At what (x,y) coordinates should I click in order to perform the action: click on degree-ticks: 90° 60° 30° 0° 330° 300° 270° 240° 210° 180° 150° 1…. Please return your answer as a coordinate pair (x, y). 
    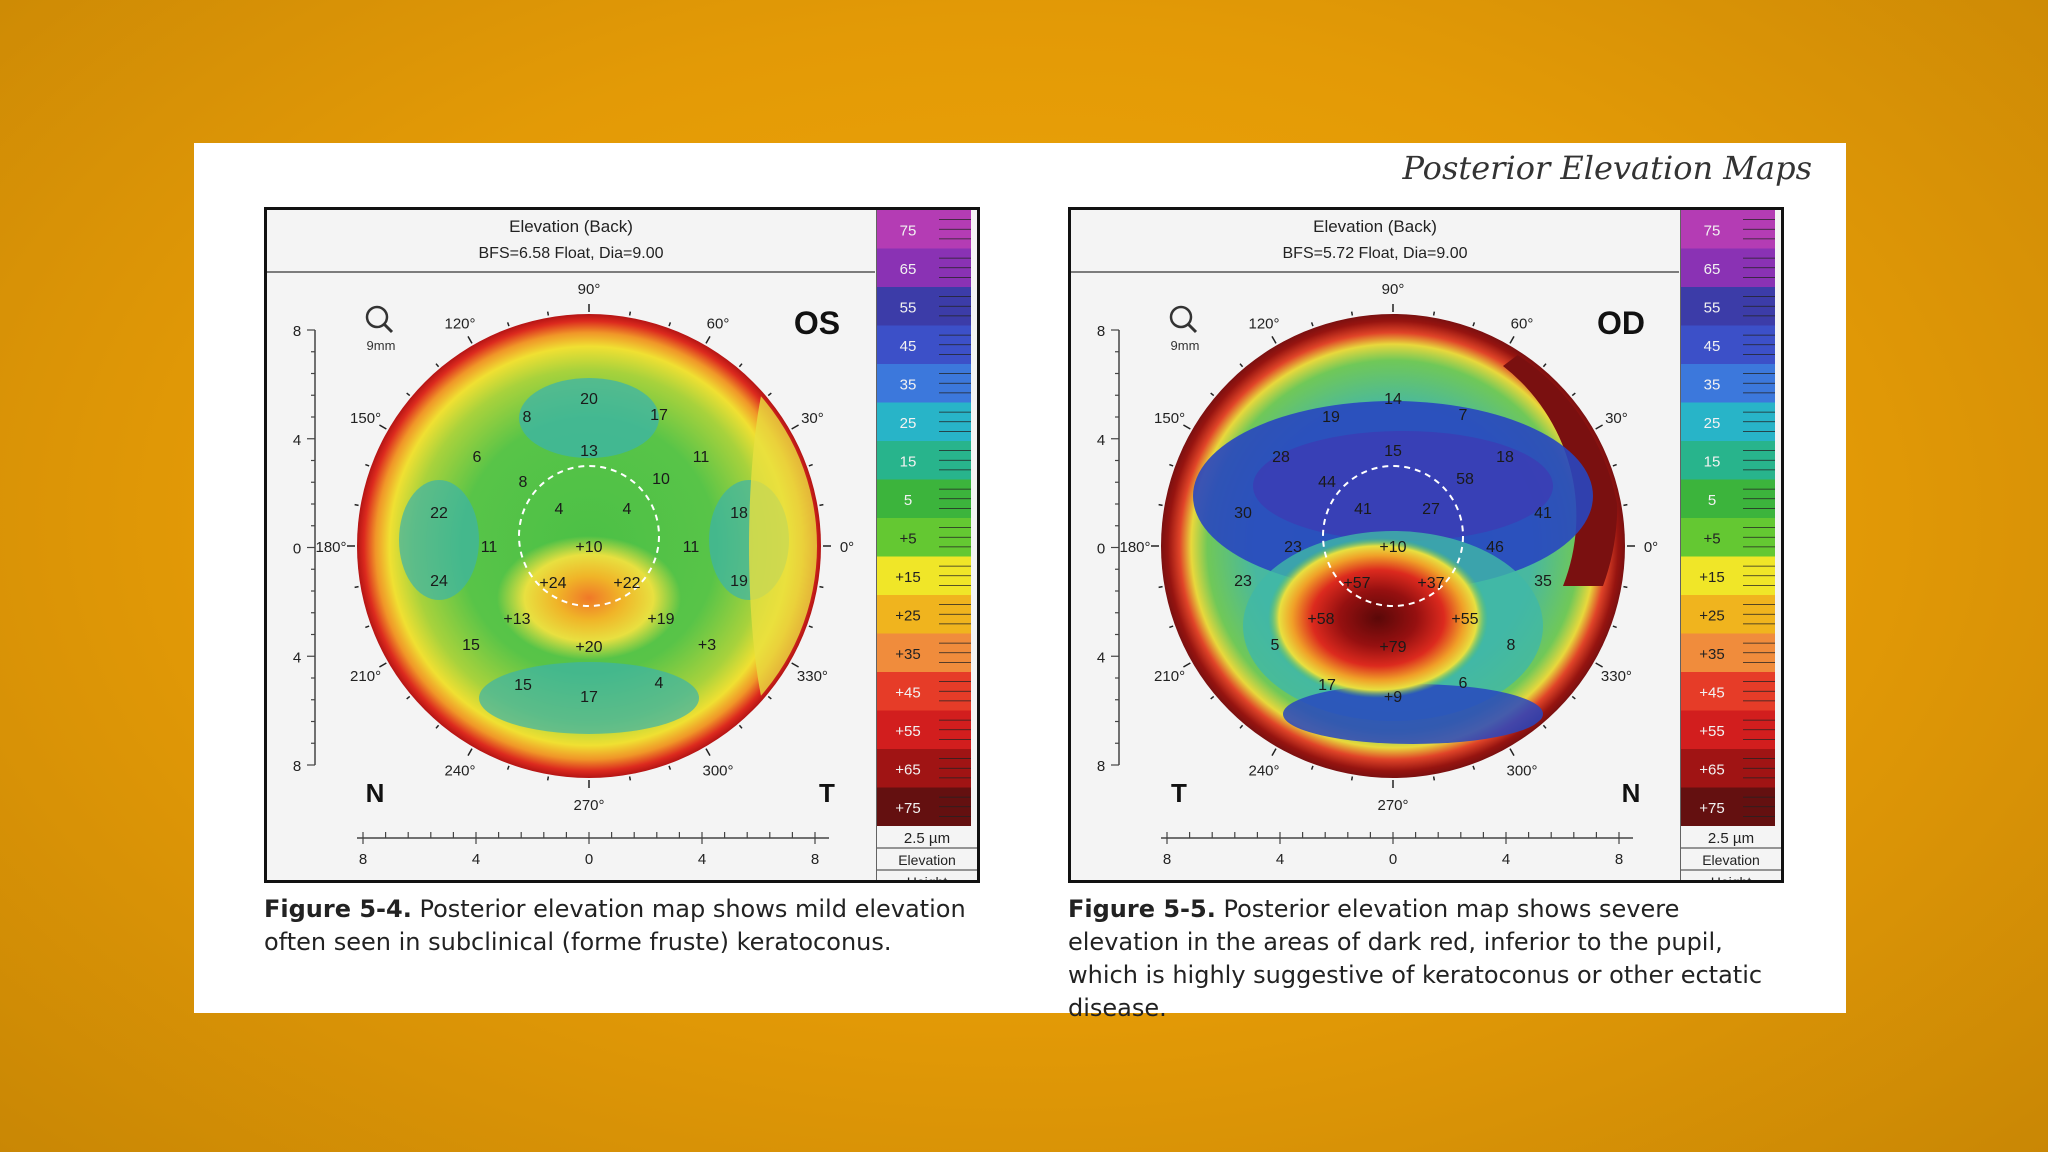
    Looking at the image, I should click on (584, 547).